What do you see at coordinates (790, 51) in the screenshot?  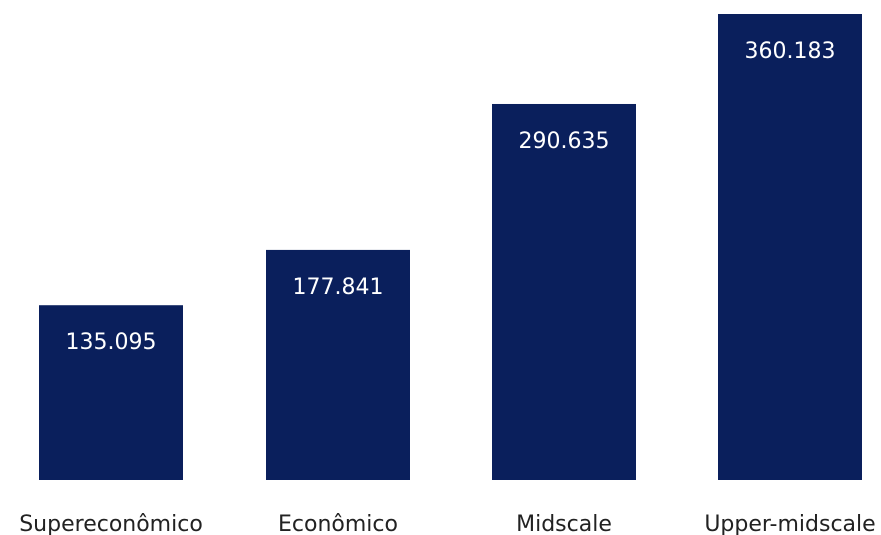 I see `value-label-4: 360.183` at bounding box center [790, 51].